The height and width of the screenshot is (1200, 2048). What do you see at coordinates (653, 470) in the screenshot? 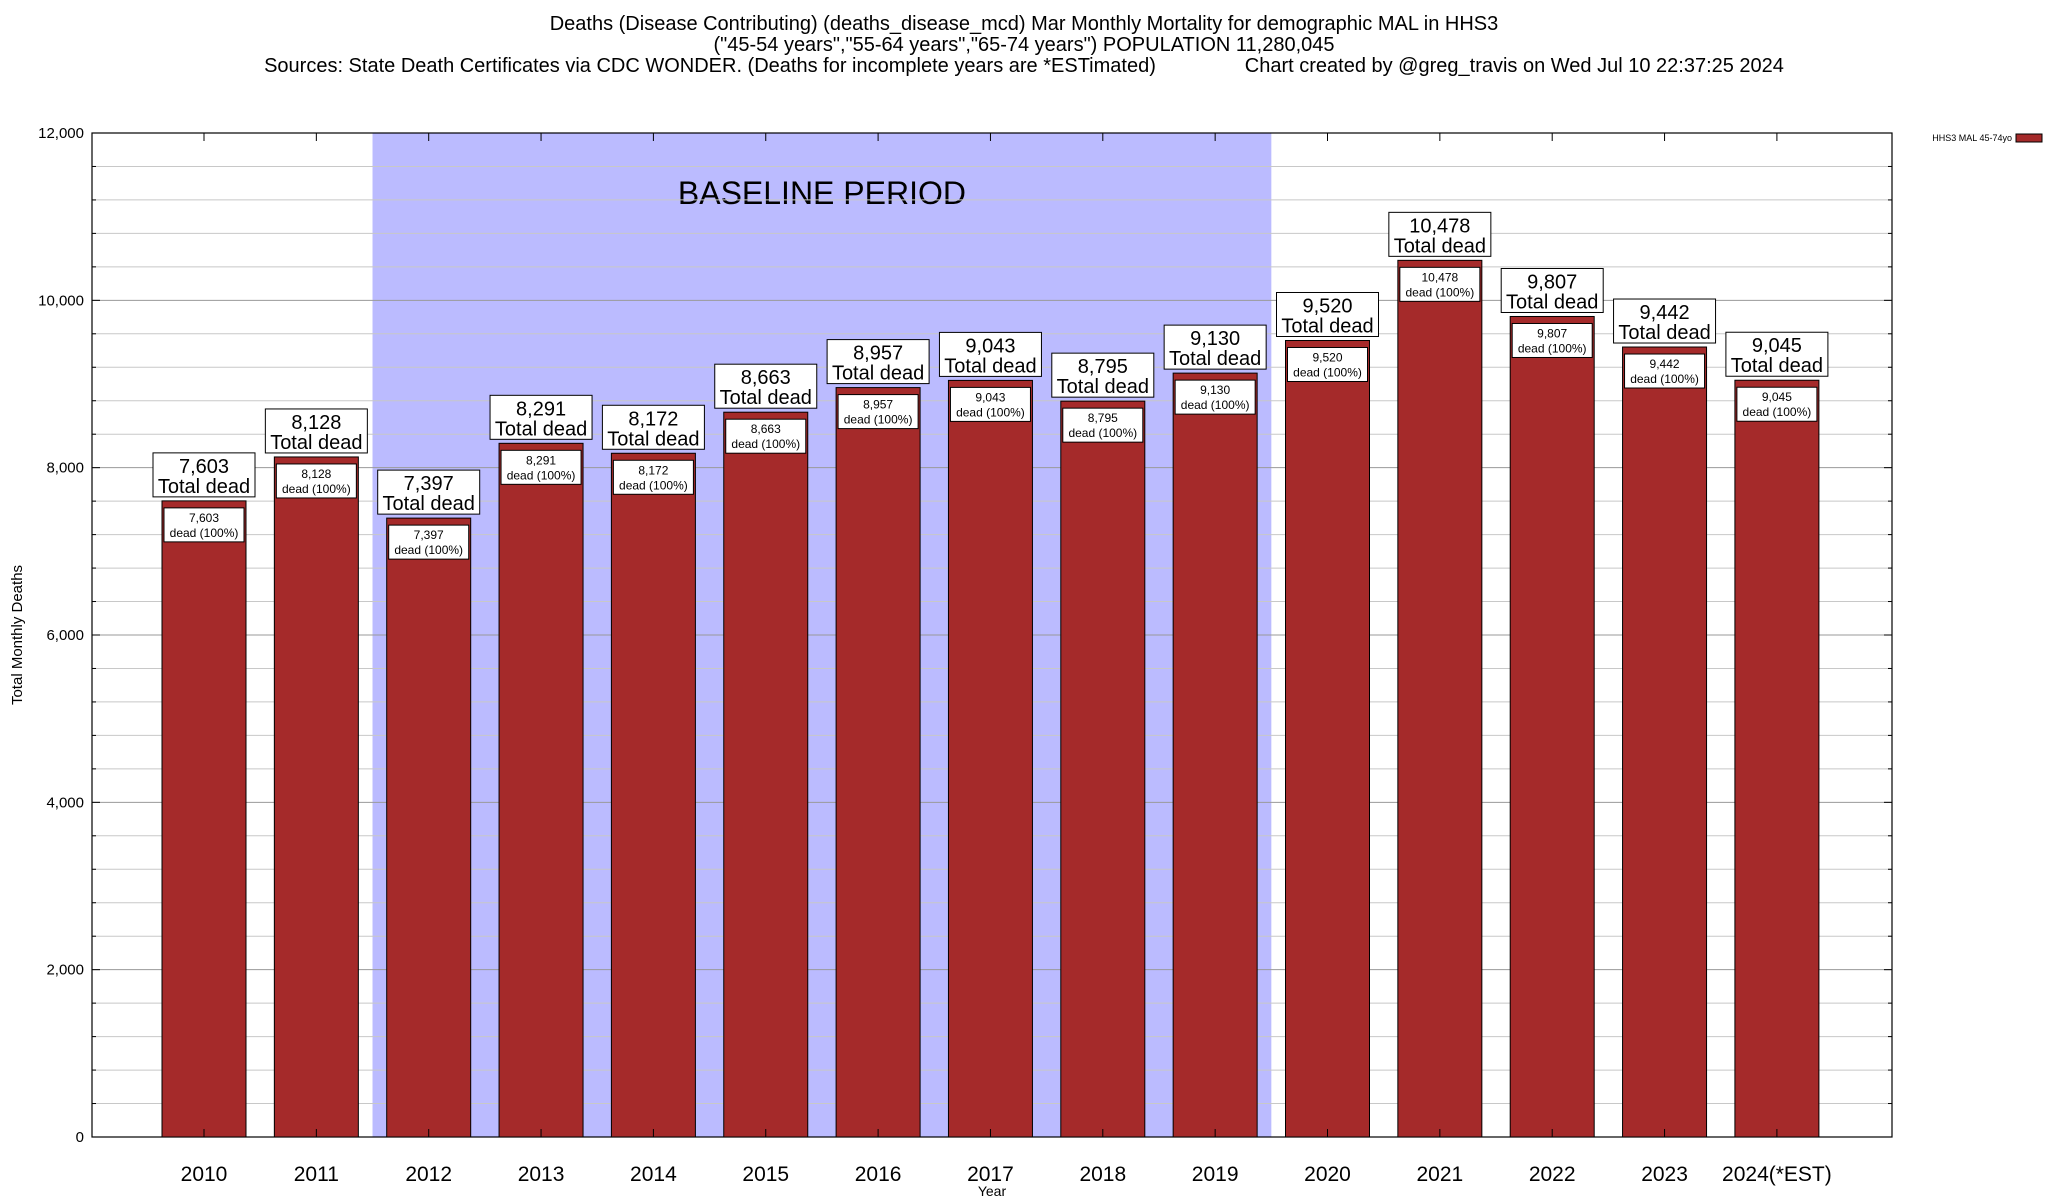
I see `inner-value-label: 8,172` at bounding box center [653, 470].